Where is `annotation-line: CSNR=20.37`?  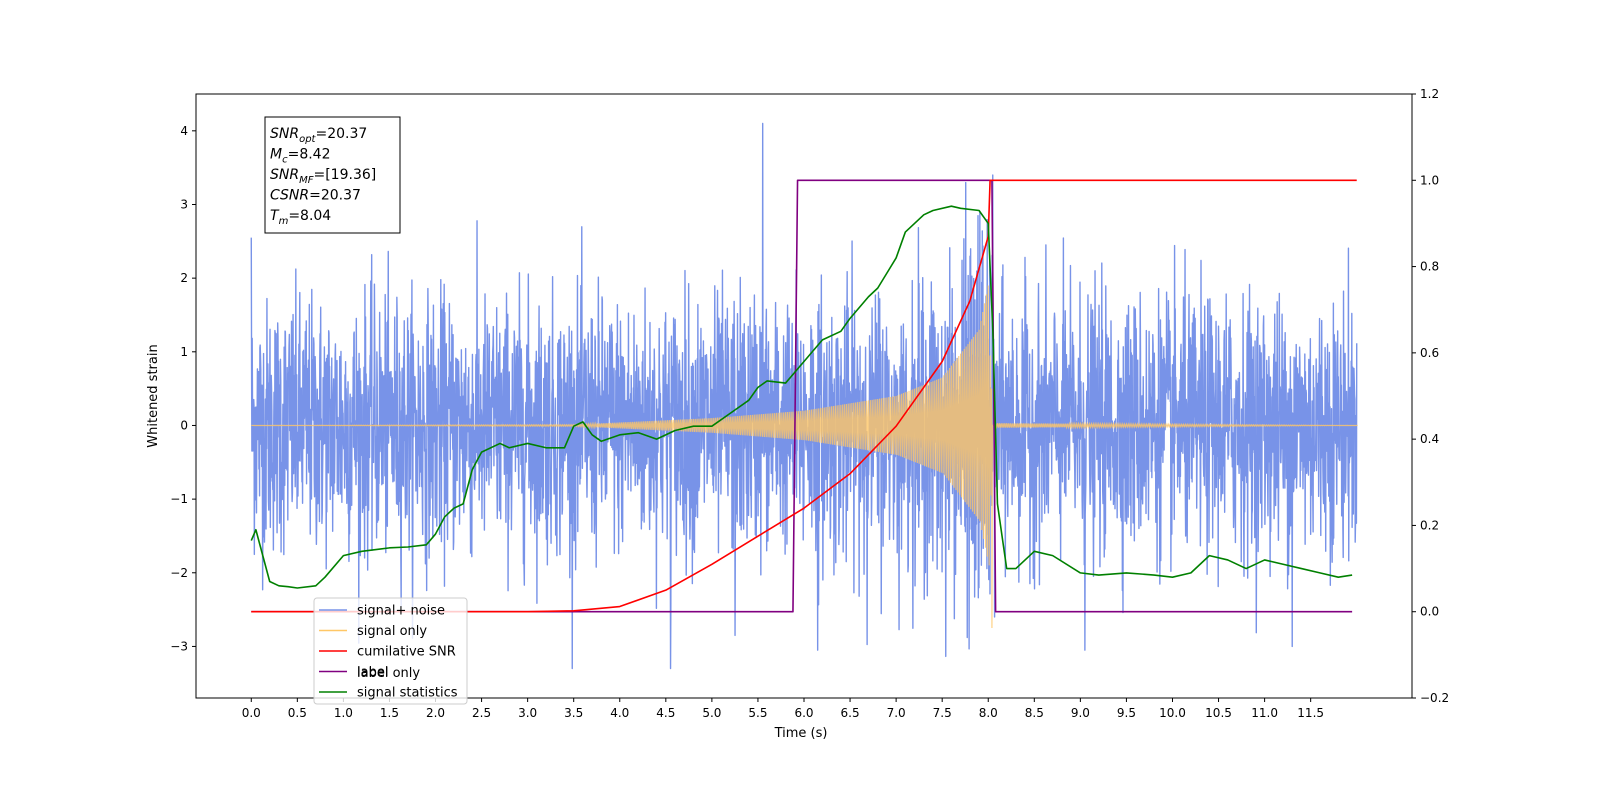 annotation-line: CSNR=20.37 is located at coordinates (315, 196).